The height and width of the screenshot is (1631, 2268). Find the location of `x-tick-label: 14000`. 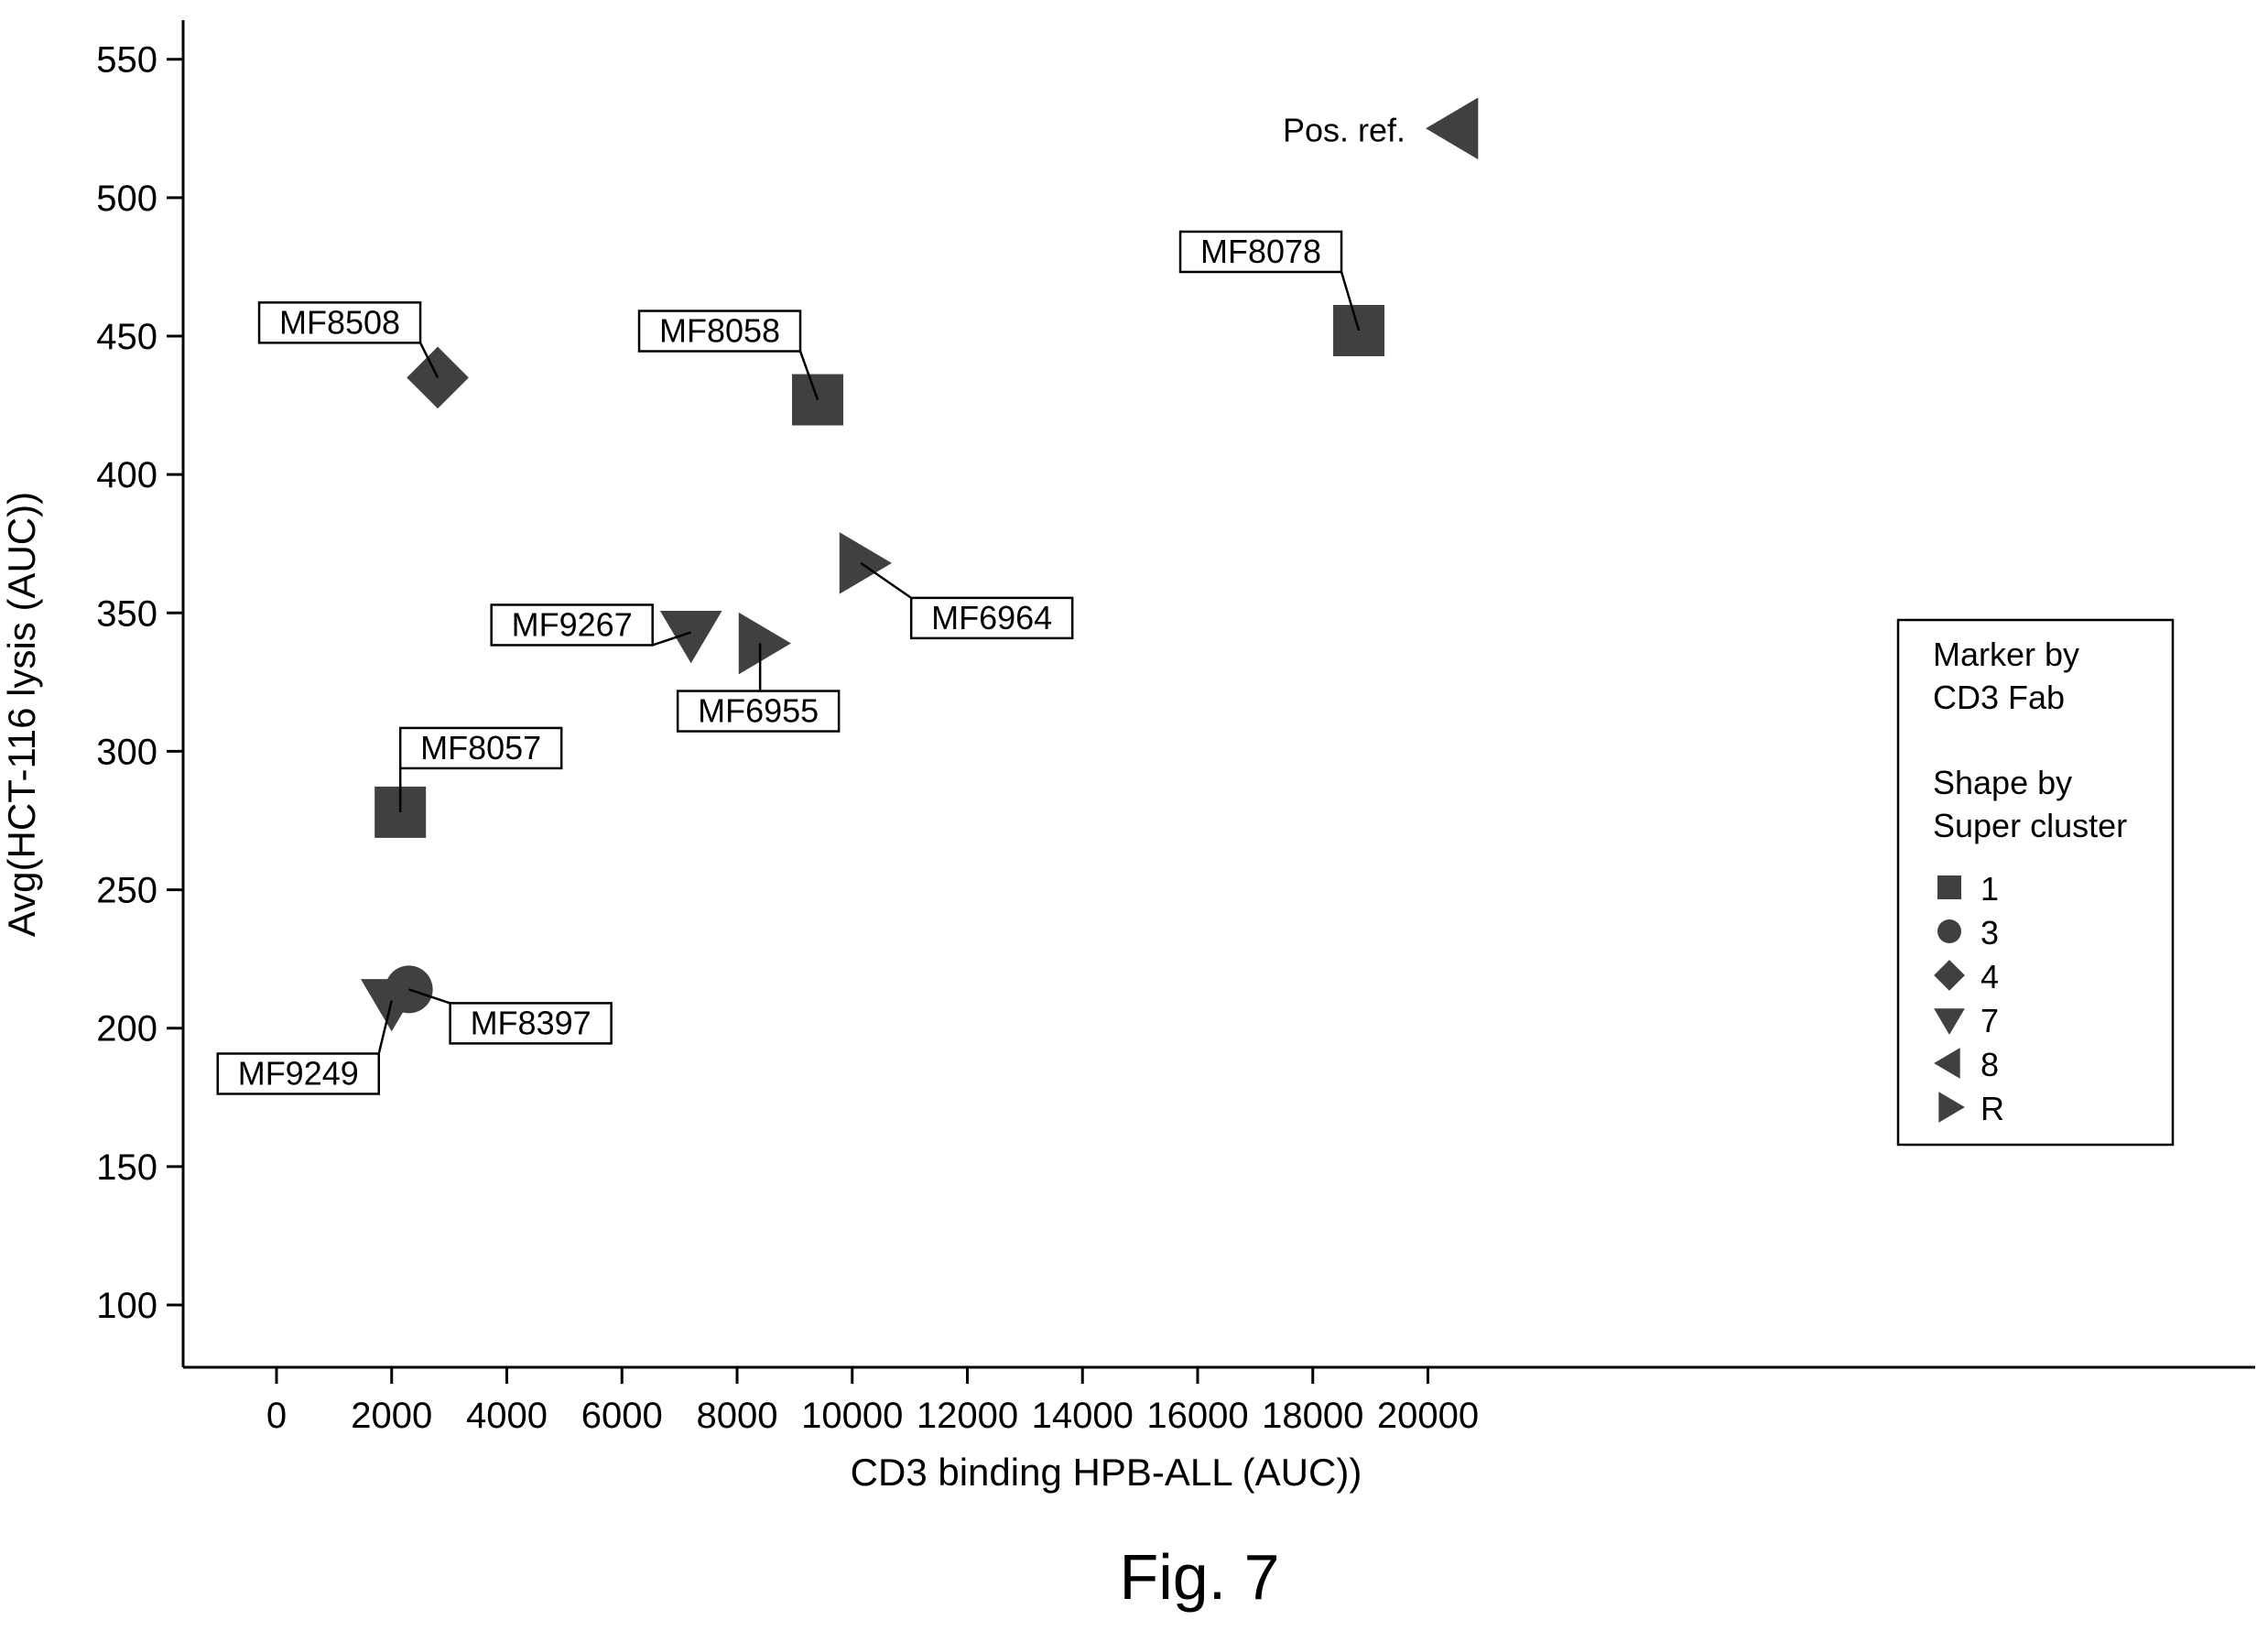

x-tick-label: 14000 is located at coordinates (1083, 1416).